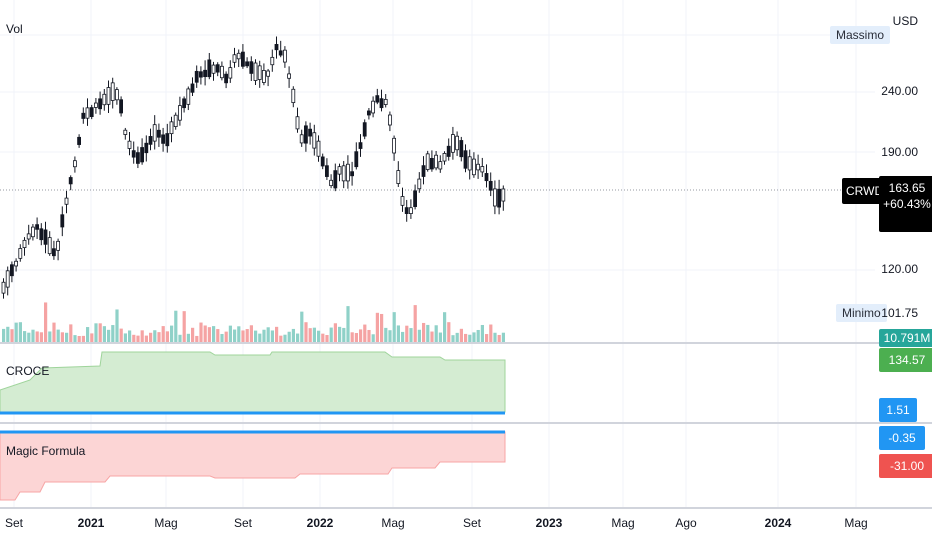 The width and height of the screenshot is (932, 550). What do you see at coordinates (905, 21) in the screenshot?
I see `currency-label: USD` at bounding box center [905, 21].